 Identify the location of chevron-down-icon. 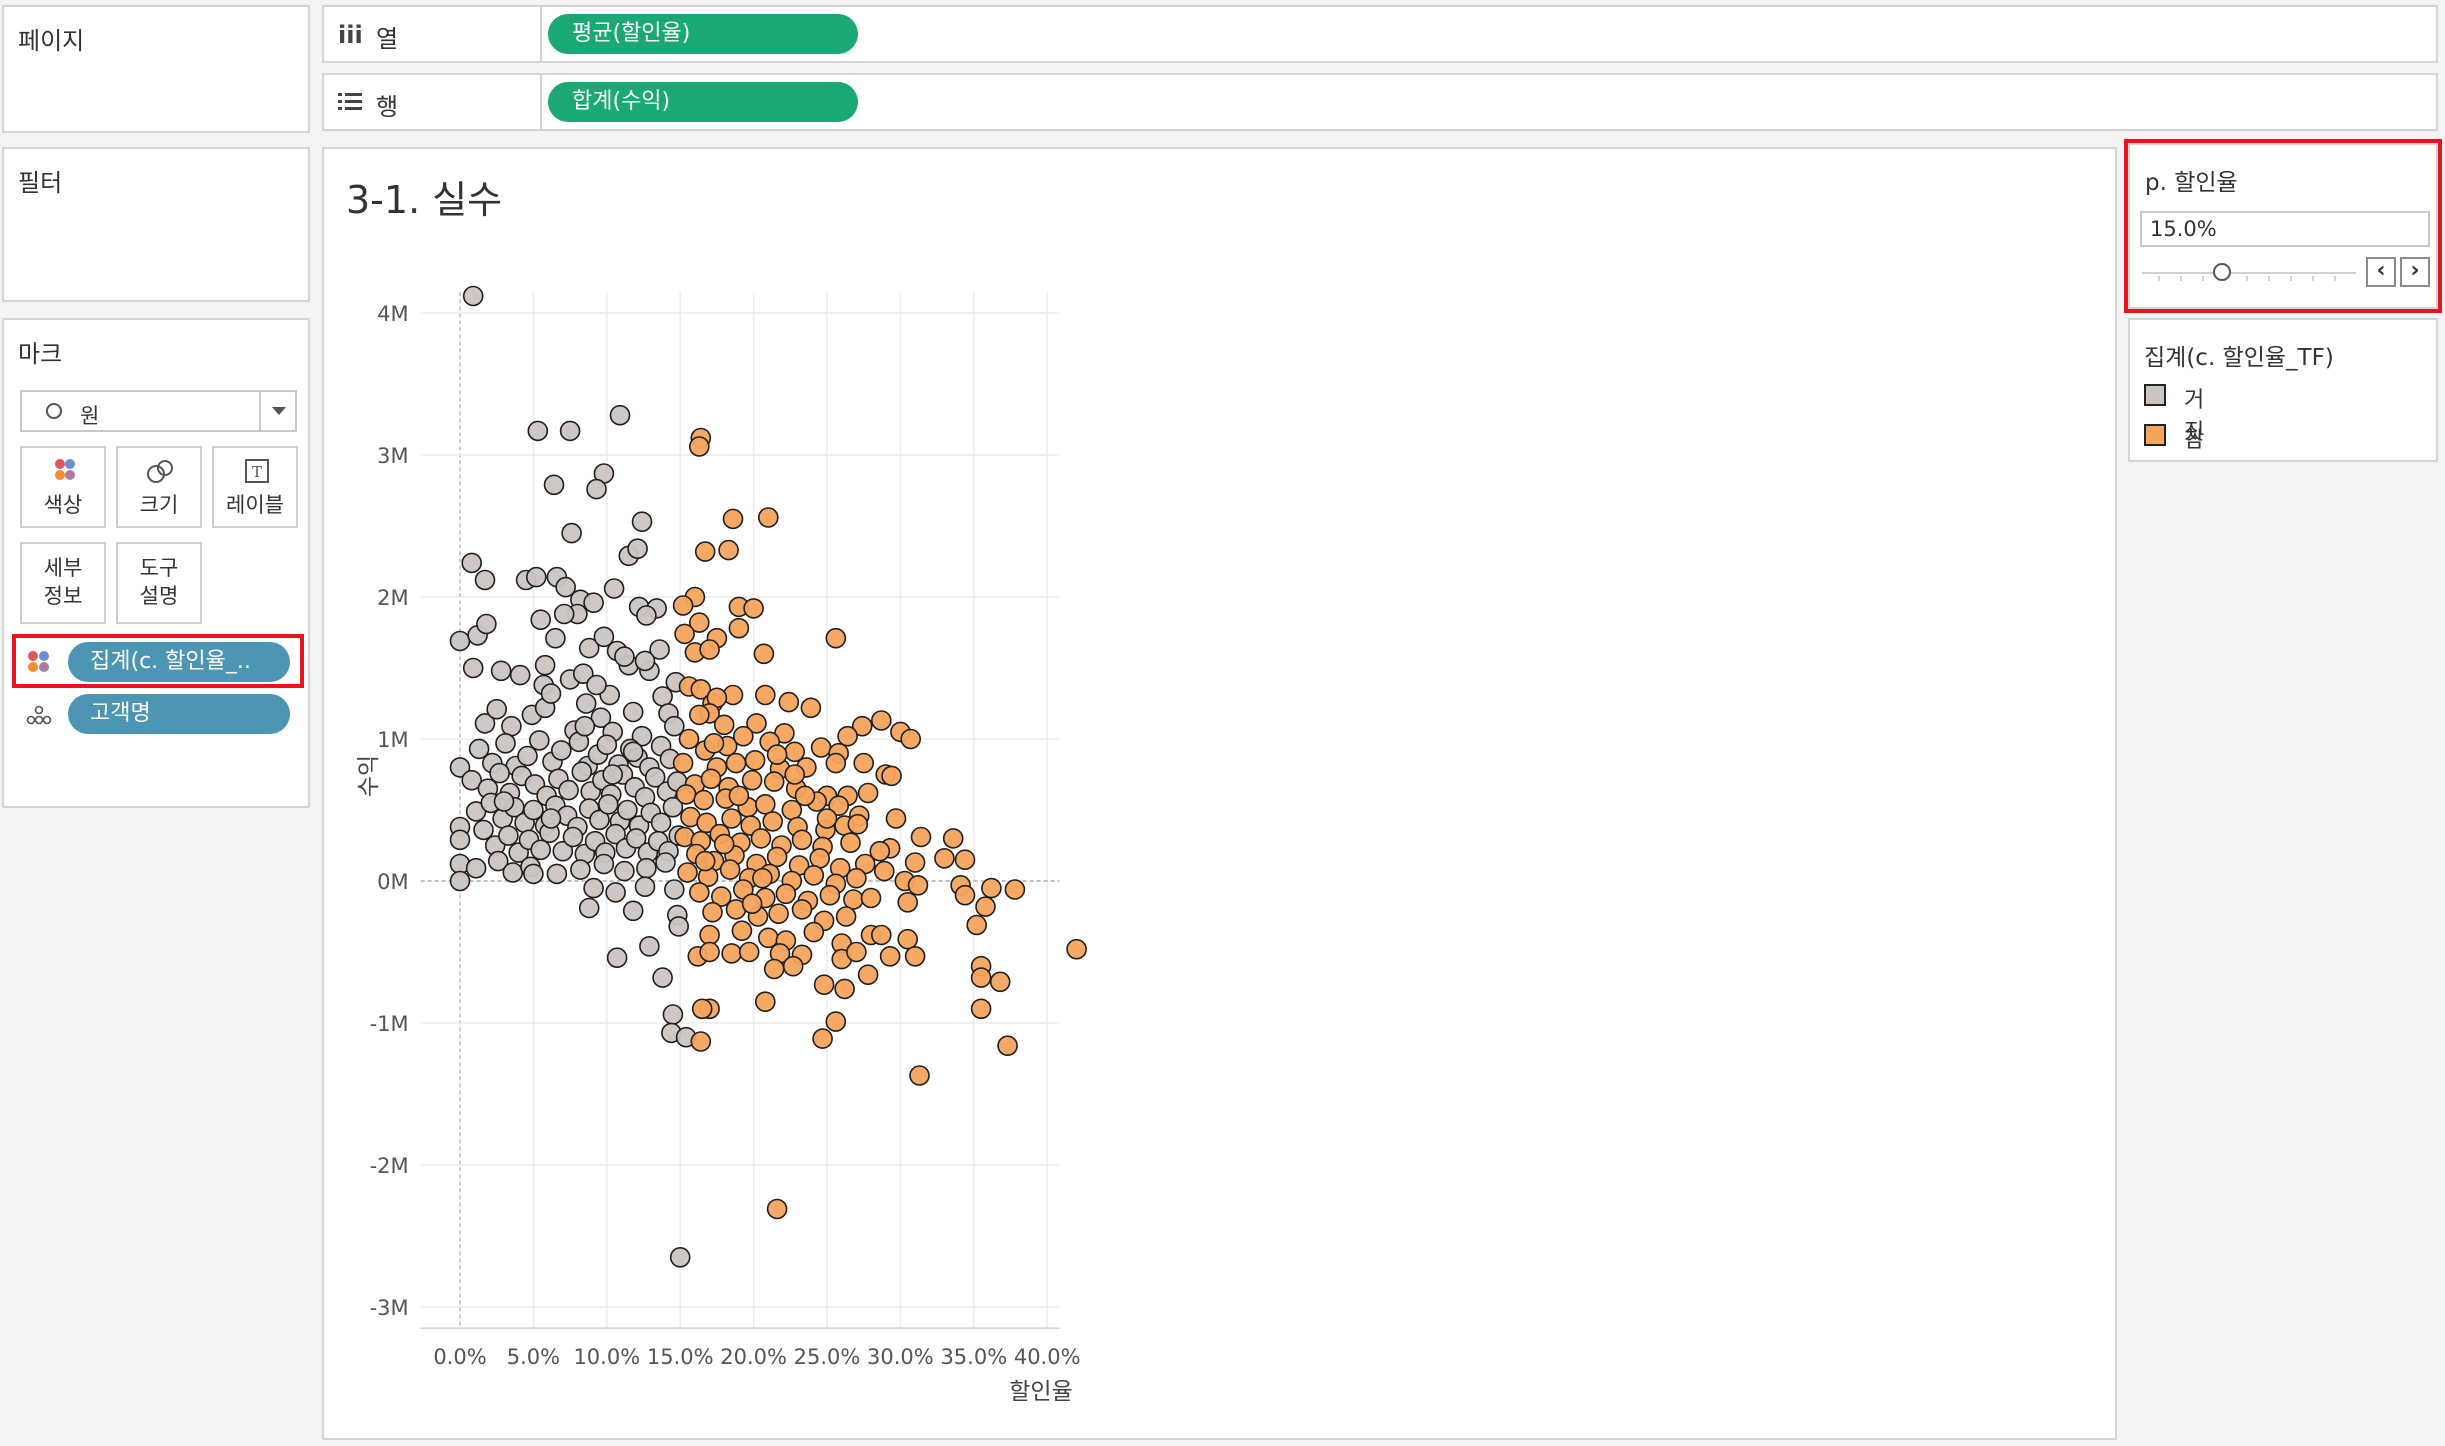
(277, 411).